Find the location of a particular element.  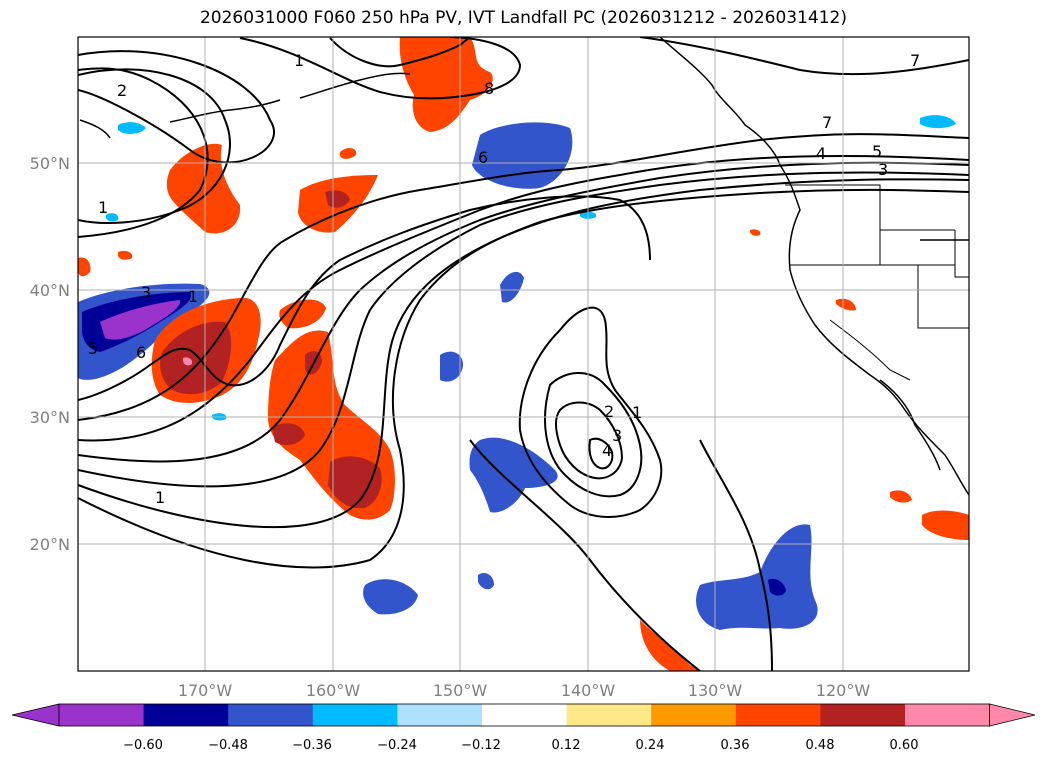

pv-negative-southeast-core is located at coordinates (777, 587).